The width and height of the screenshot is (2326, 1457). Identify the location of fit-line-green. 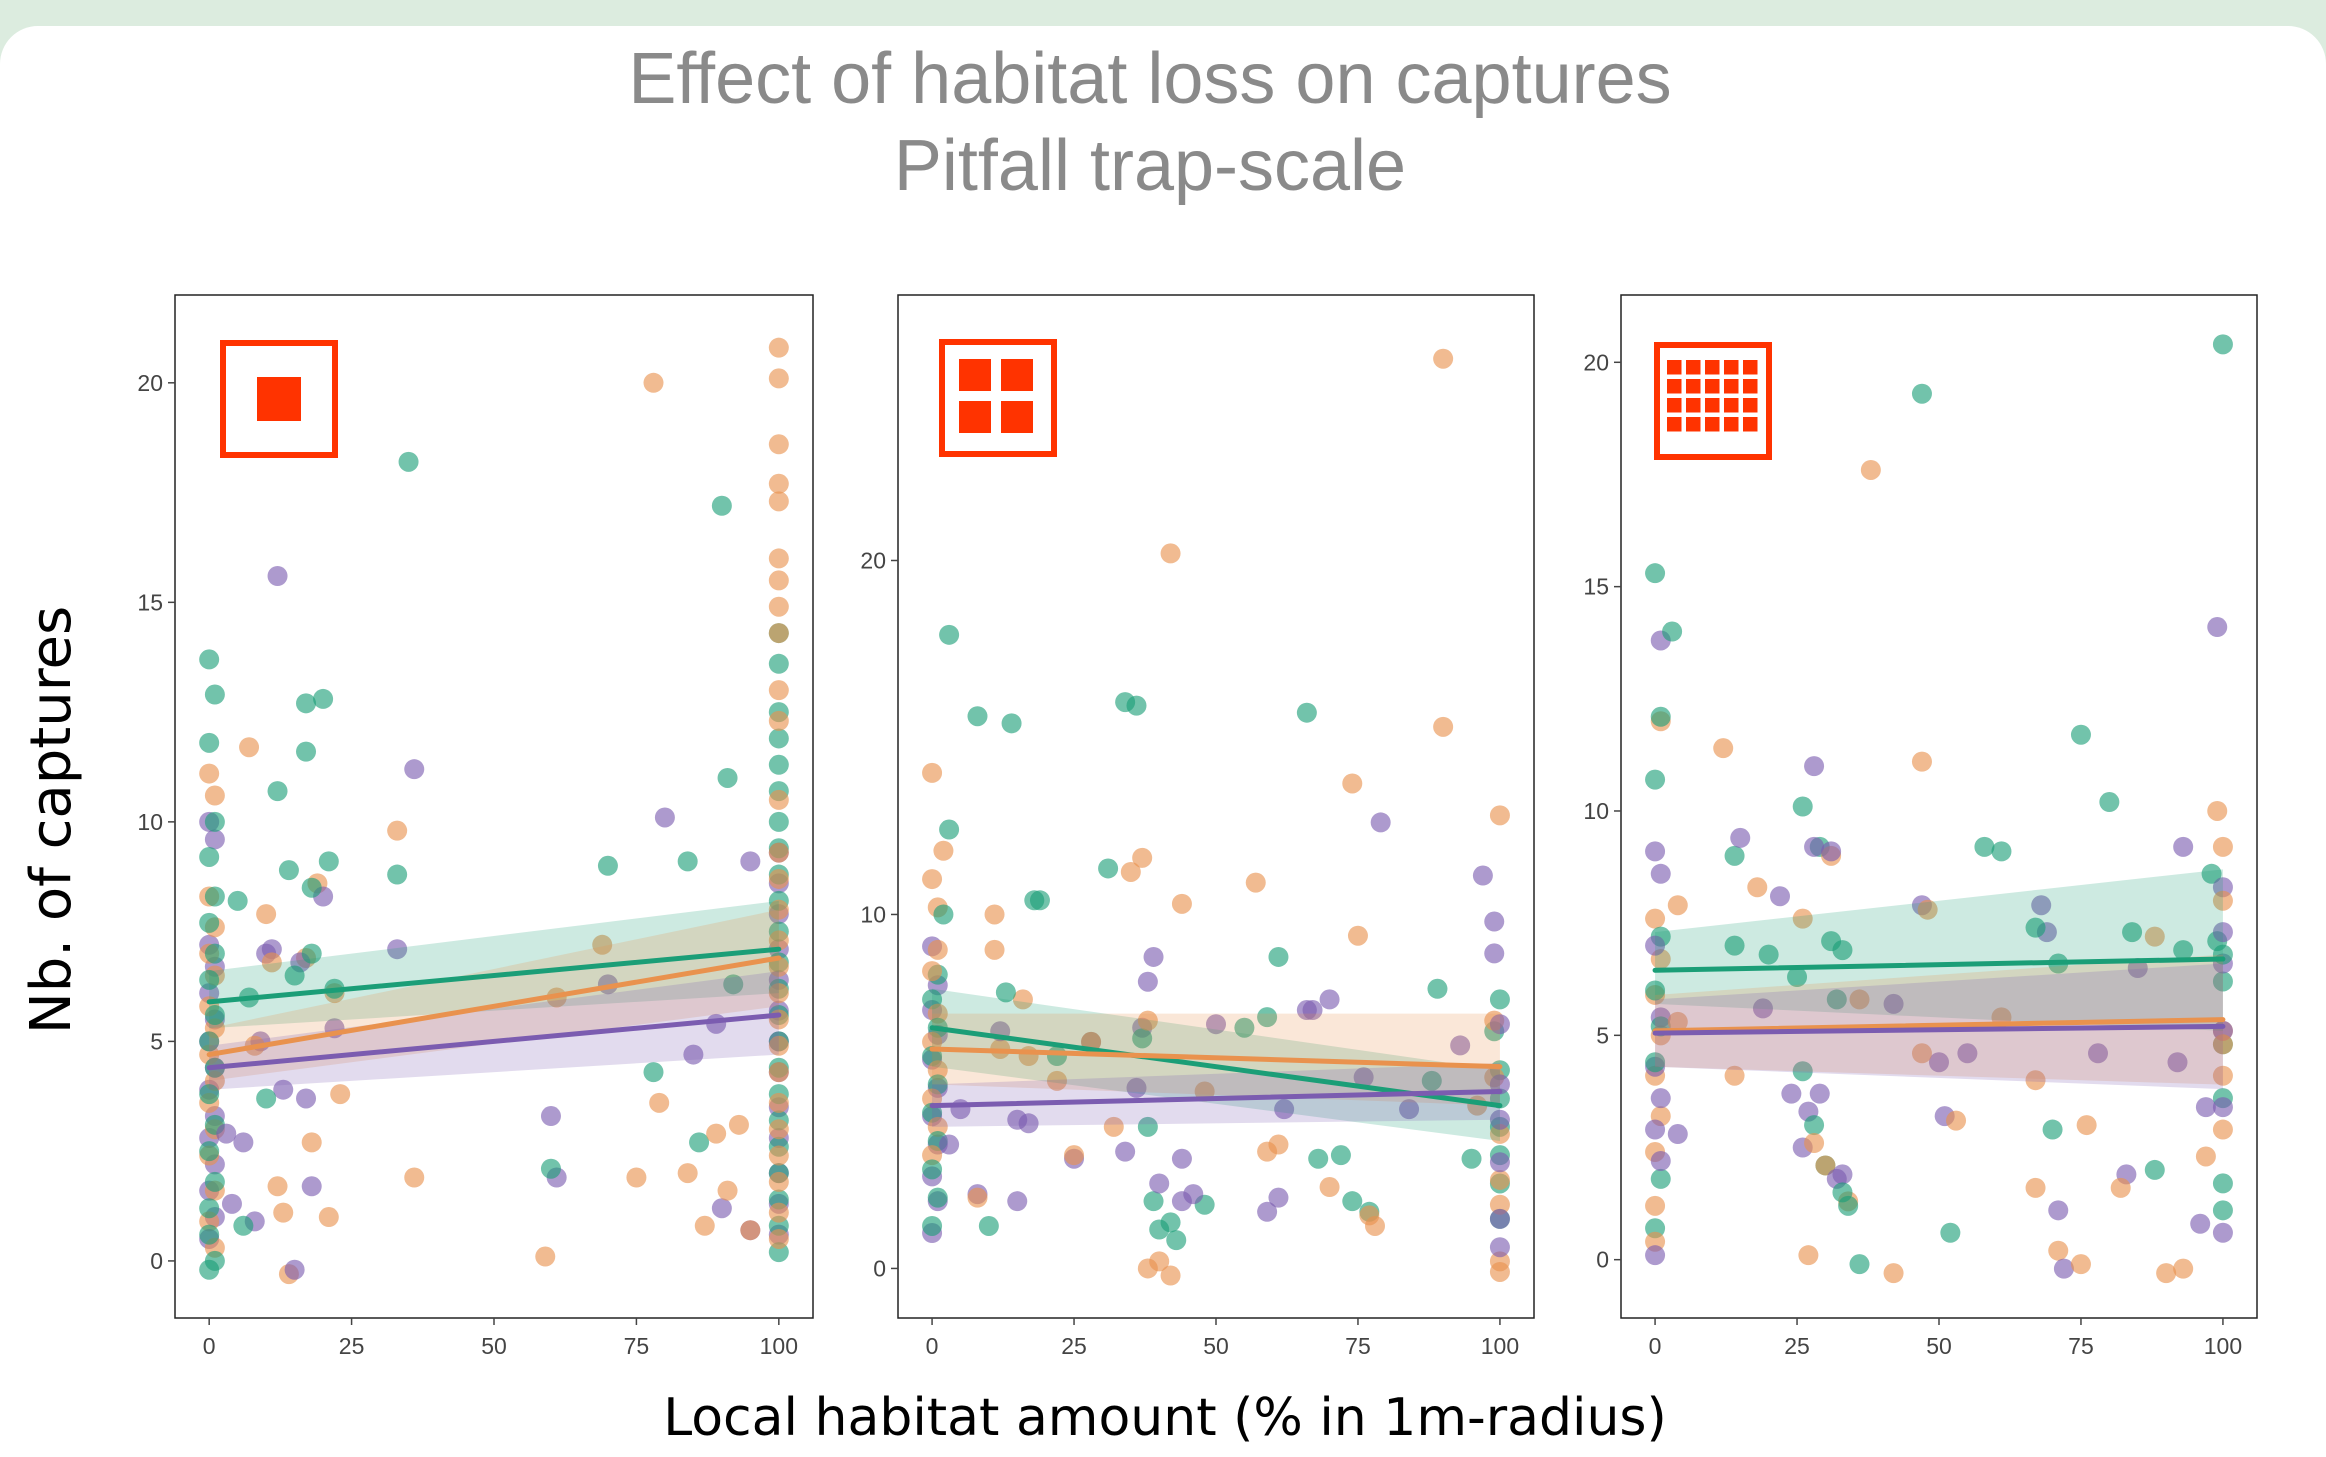
(494, 975).